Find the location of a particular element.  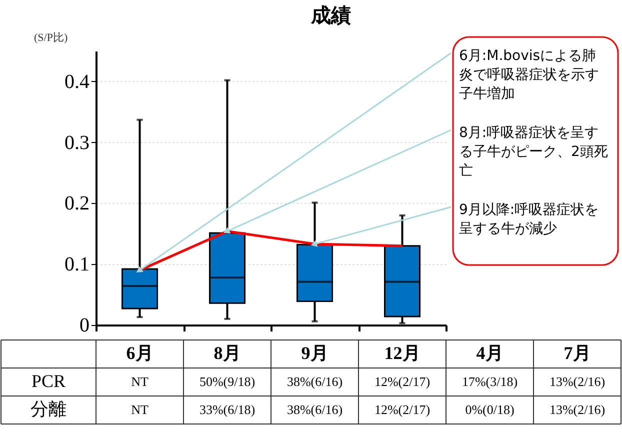

category-label: 8月 is located at coordinates (227, 353).